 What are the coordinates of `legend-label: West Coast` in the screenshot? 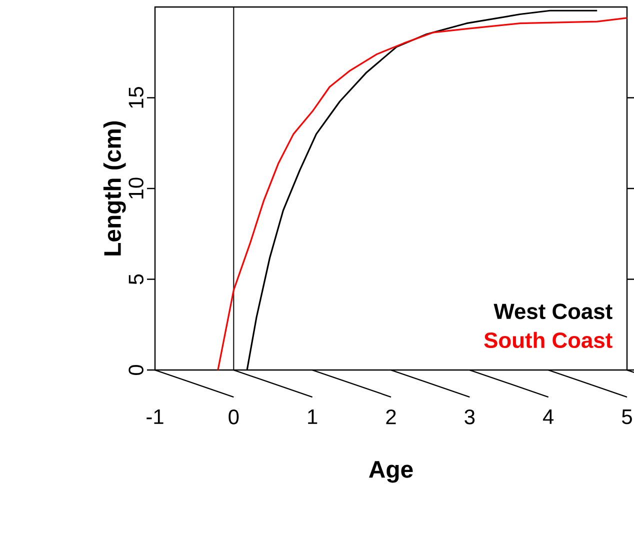 It's located at (553, 312).